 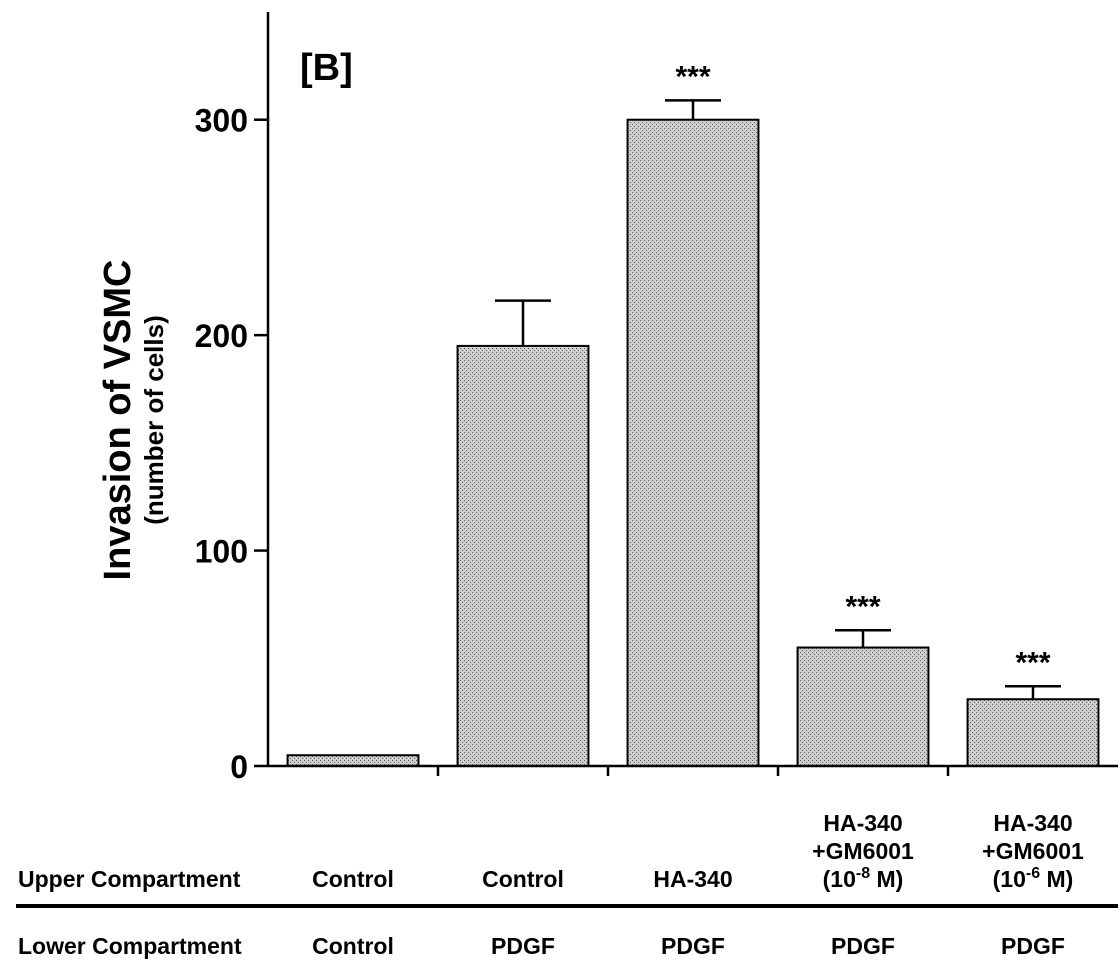 What do you see at coordinates (221, 336) in the screenshot?
I see `y-tick-label: 200` at bounding box center [221, 336].